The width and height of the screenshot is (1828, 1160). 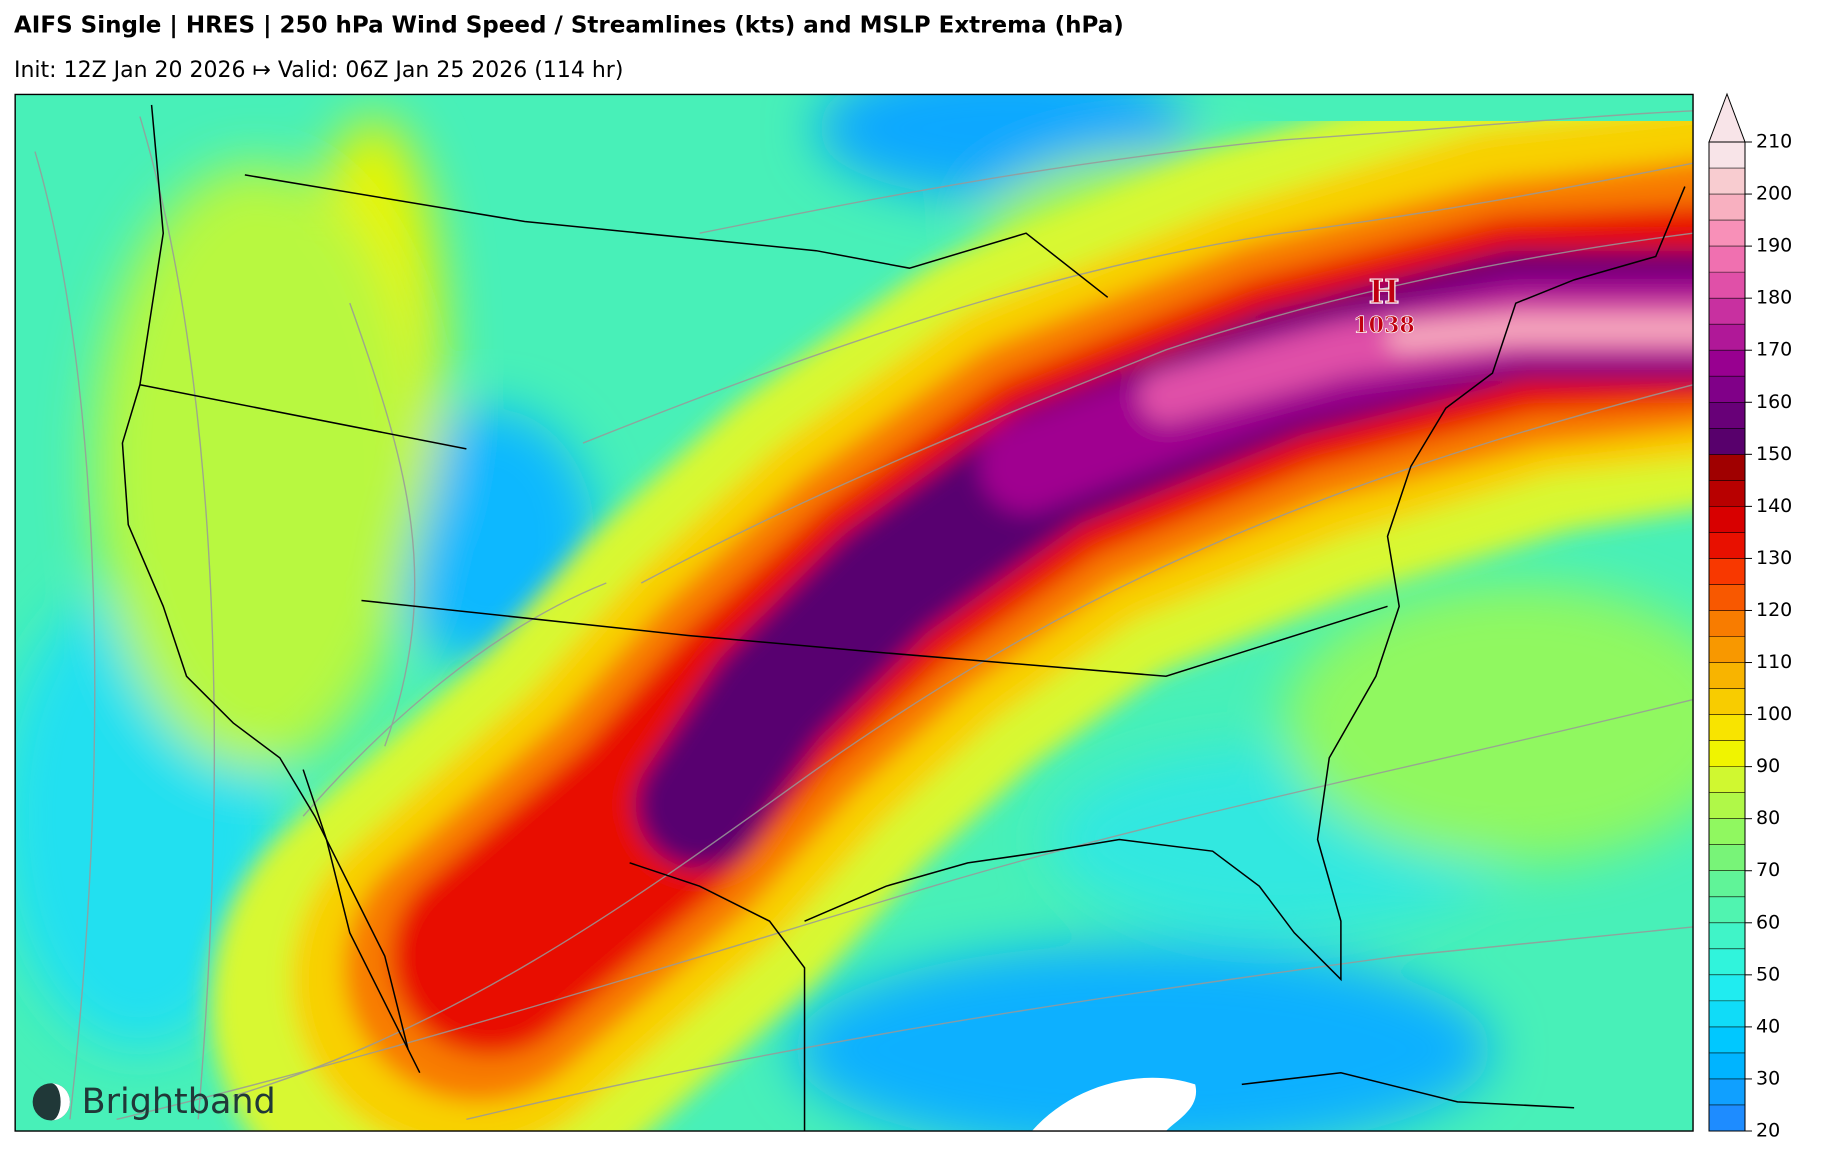 What do you see at coordinates (1768, 870) in the screenshot?
I see `colorbar-tick-label: 70` at bounding box center [1768, 870].